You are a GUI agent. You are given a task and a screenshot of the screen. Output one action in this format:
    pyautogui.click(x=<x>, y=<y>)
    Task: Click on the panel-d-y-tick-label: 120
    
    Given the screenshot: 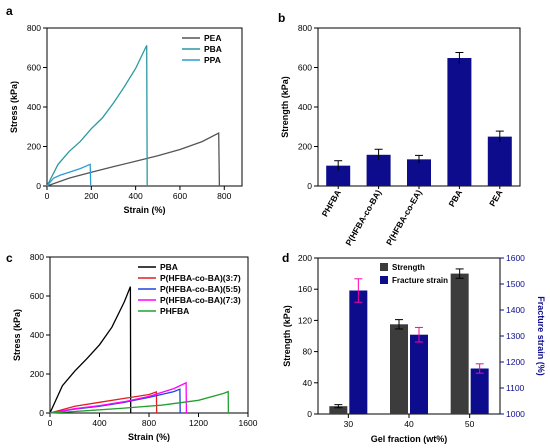 What is the action you would take?
    pyautogui.click(x=305, y=320)
    